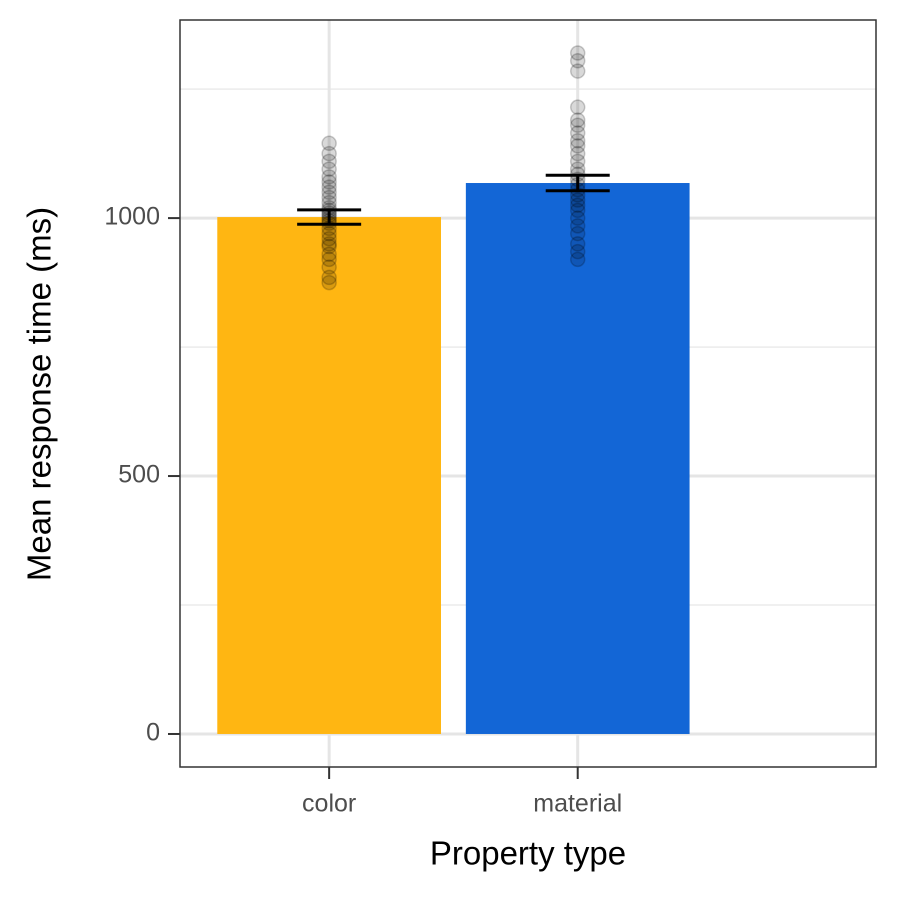  What do you see at coordinates (577, 804) in the screenshot?
I see `x-tick-label: material` at bounding box center [577, 804].